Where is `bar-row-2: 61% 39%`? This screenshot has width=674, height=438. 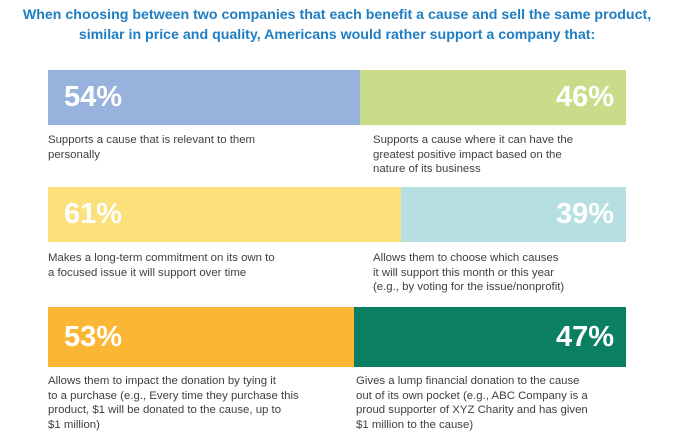
bar-row-2: 61% 39% is located at coordinates (337, 214).